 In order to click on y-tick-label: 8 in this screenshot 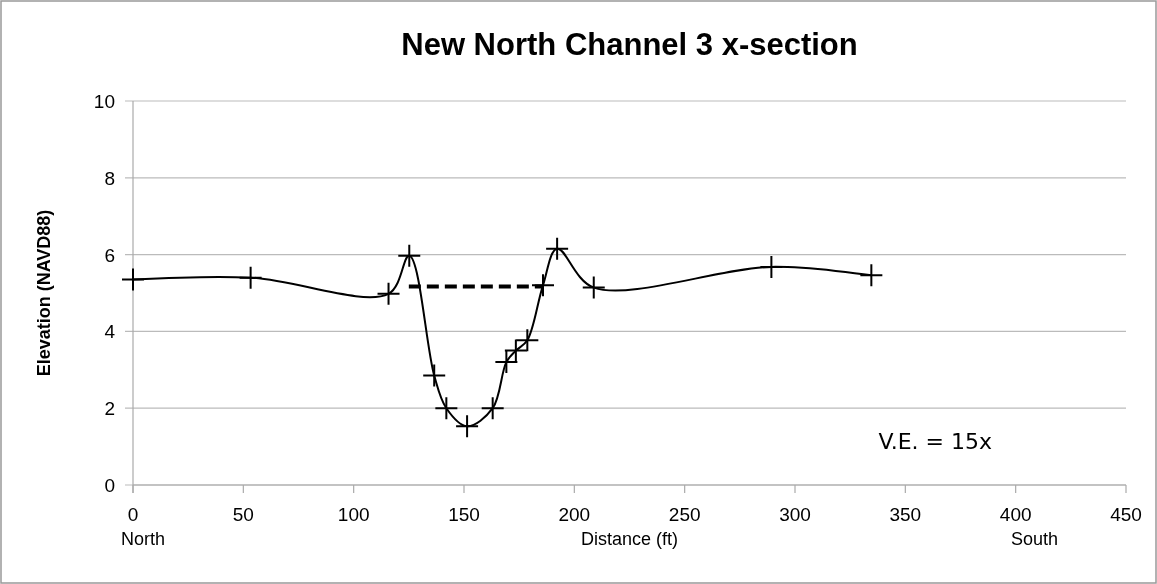, I will do `click(109, 178)`.